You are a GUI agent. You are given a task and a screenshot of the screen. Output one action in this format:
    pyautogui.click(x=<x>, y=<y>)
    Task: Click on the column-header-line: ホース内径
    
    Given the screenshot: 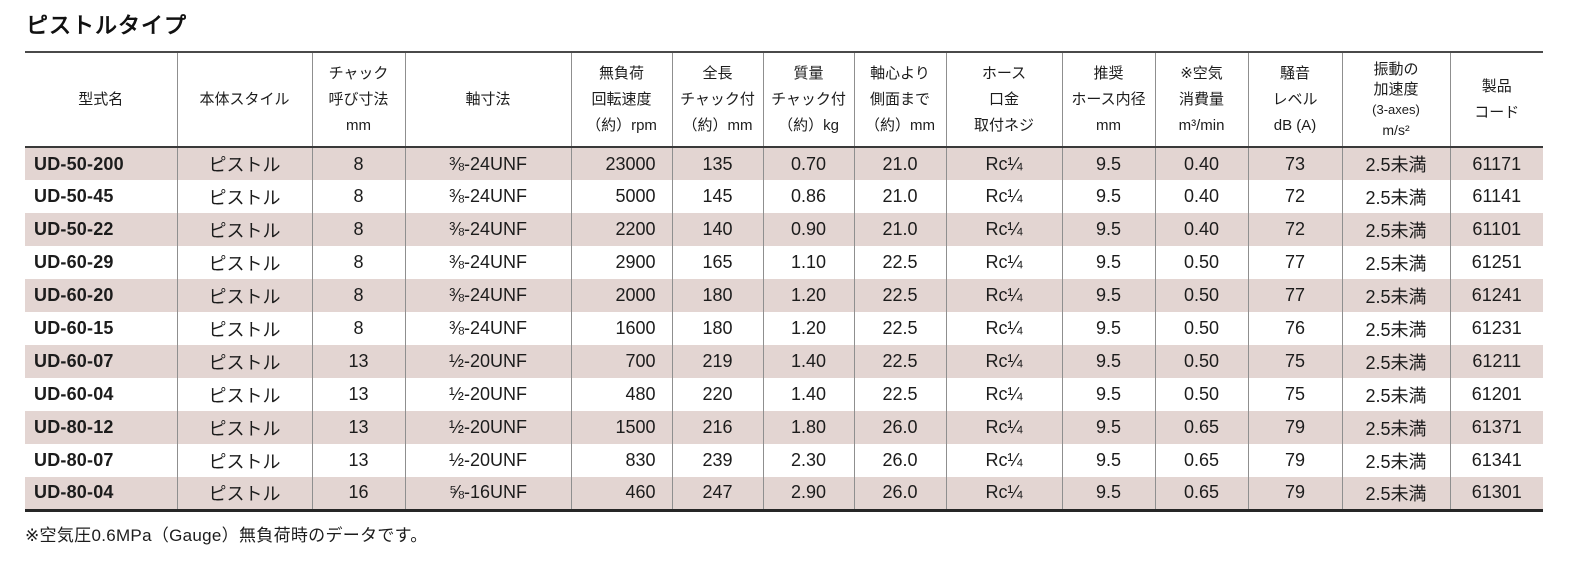 What is the action you would take?
    pyautogui.click(x=1108, y=99)
    